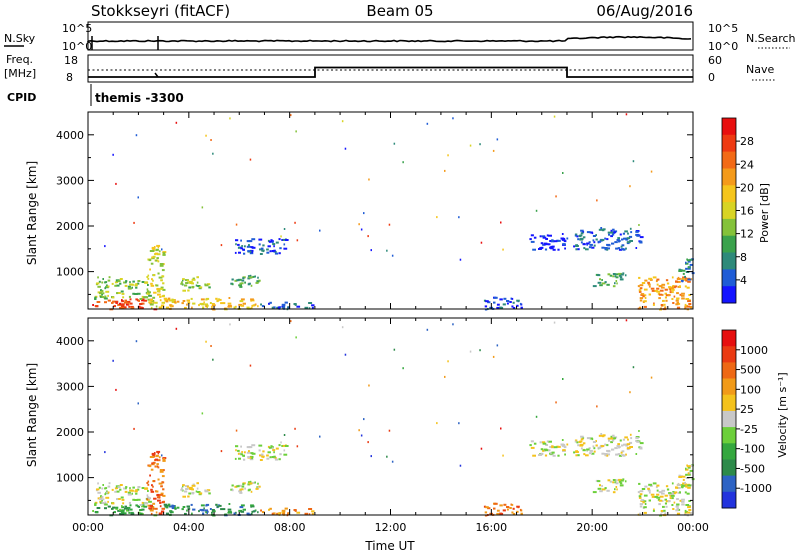 Image resolution: width=800 pixels, height=554 pixels. I want to click on y-tick-label: 4000, so click(70, 341).